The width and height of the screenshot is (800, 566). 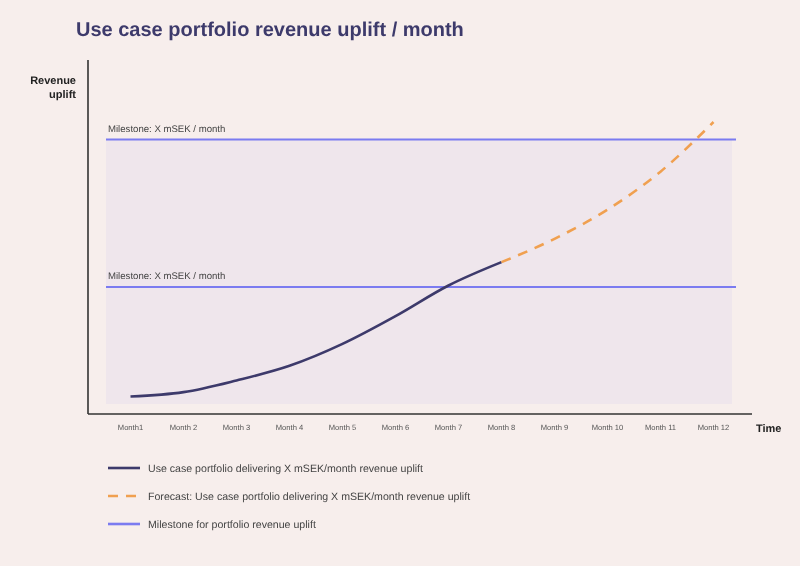 I want to click on chart-title: Use case portfolio revenue uplift / month, so click(x=270, y=31).